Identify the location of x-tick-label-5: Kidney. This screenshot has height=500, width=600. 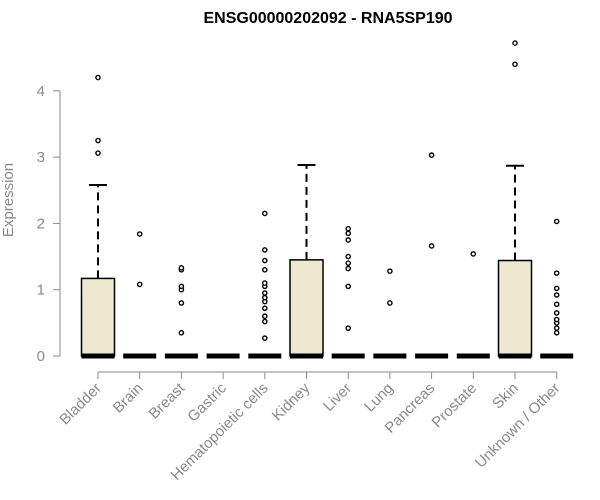
(291, 401).